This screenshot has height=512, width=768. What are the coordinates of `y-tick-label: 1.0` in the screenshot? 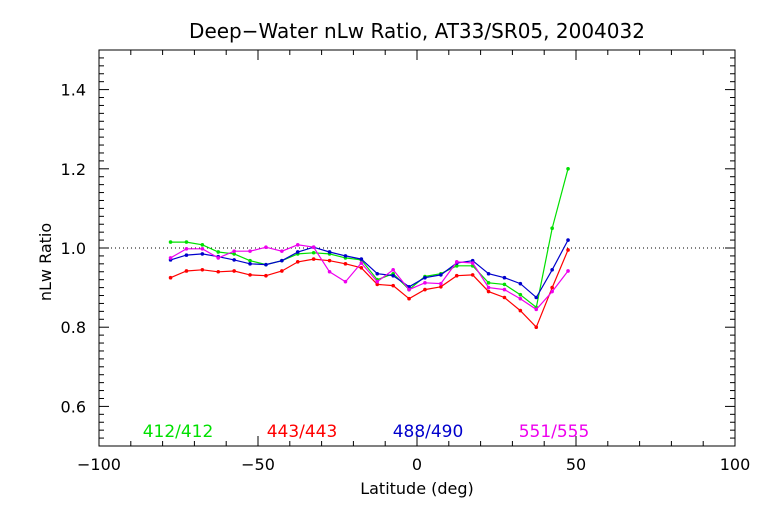 It's located at (73, 248).